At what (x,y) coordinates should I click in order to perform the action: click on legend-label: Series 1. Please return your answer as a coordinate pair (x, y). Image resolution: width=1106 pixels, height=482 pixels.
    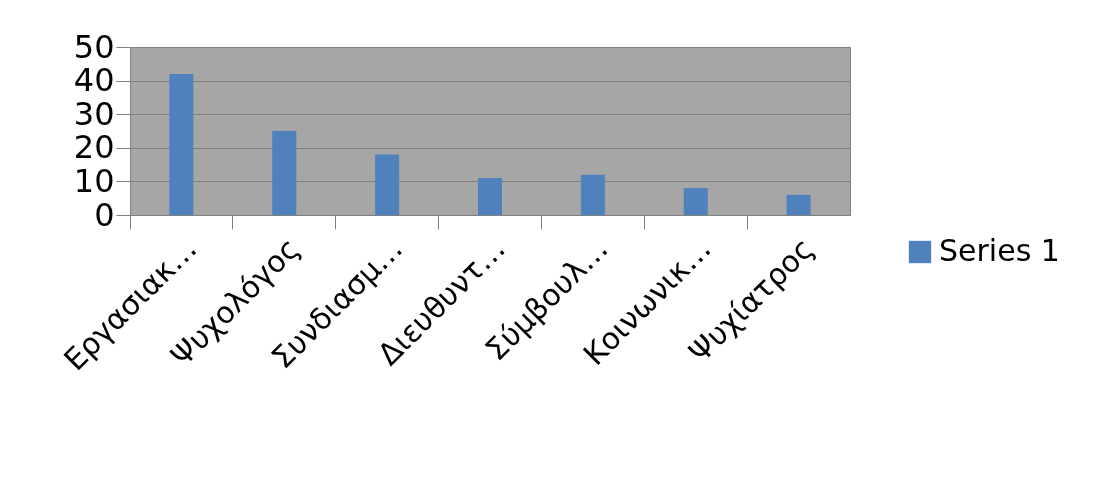
    Looking at the image, I should click on (999, 250).